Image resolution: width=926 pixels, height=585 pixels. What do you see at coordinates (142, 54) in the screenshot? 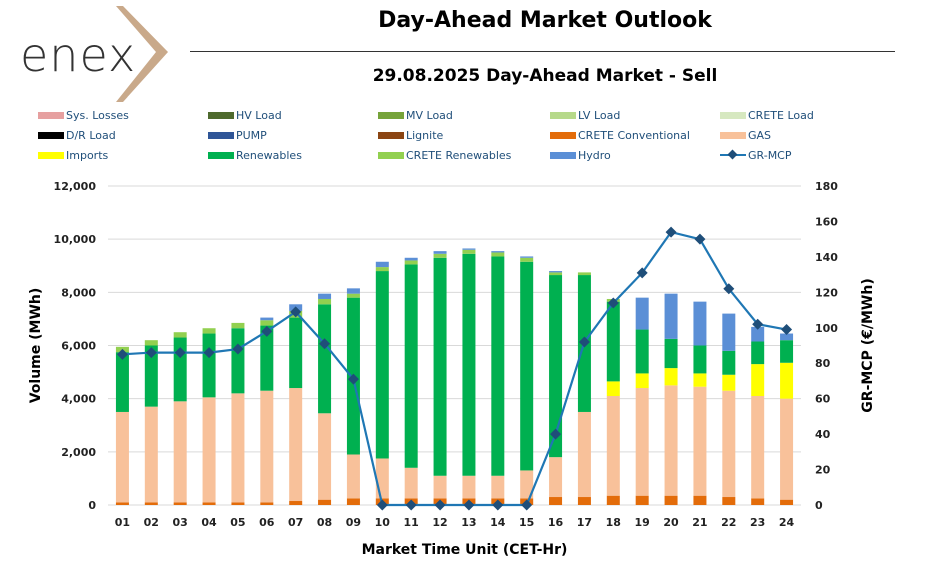
I see `logo-chevron` at bounding box center [142, 54].